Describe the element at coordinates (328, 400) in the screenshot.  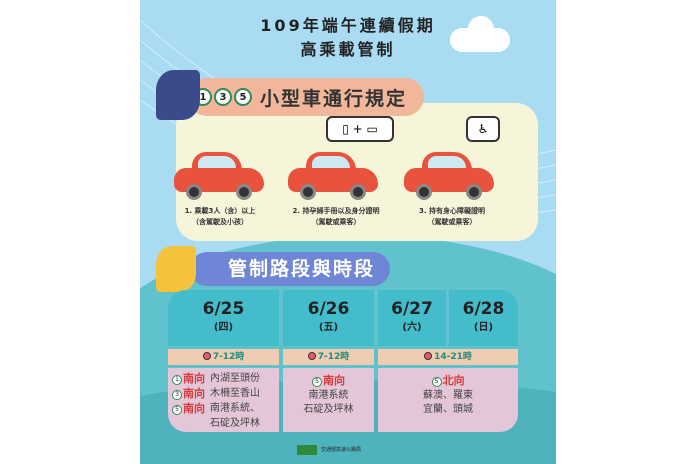
I see `route-cell: 5 南向 南港系統 石碇及坪林` at that location.